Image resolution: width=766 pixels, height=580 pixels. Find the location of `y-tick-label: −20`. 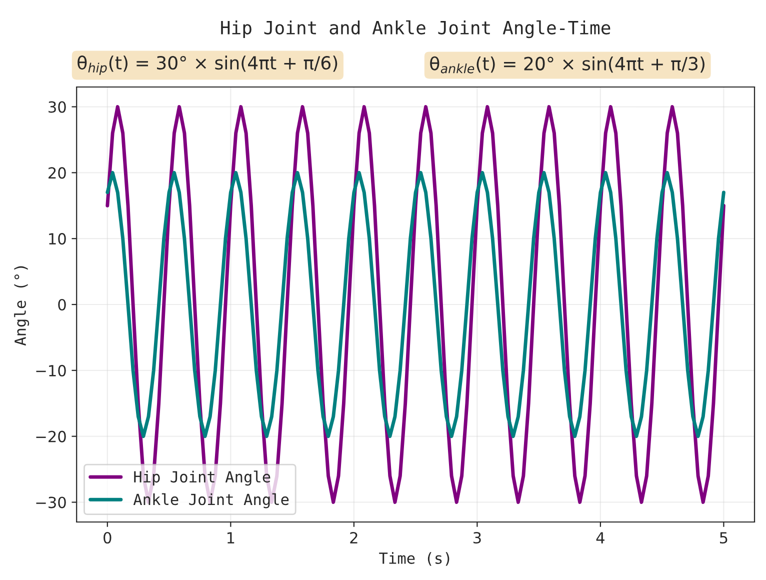

y-tick-label: −20 is located at coordinates (51, 436).